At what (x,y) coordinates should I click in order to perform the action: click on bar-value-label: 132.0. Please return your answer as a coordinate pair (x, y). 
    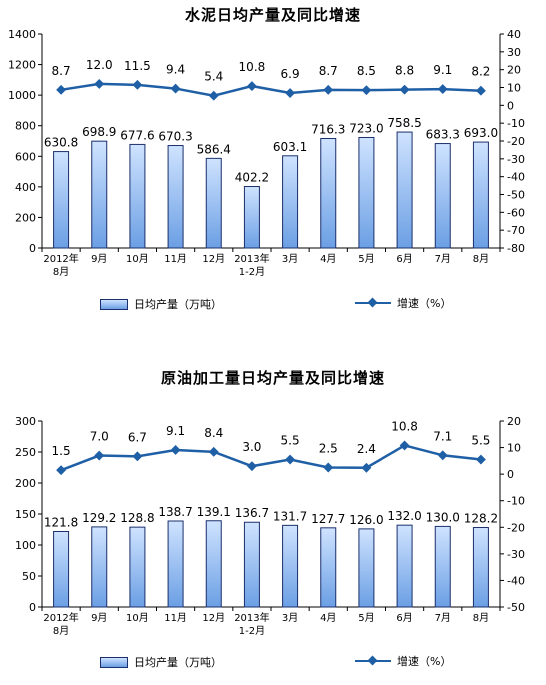
    Looking at the image, I should click on (404, 516).